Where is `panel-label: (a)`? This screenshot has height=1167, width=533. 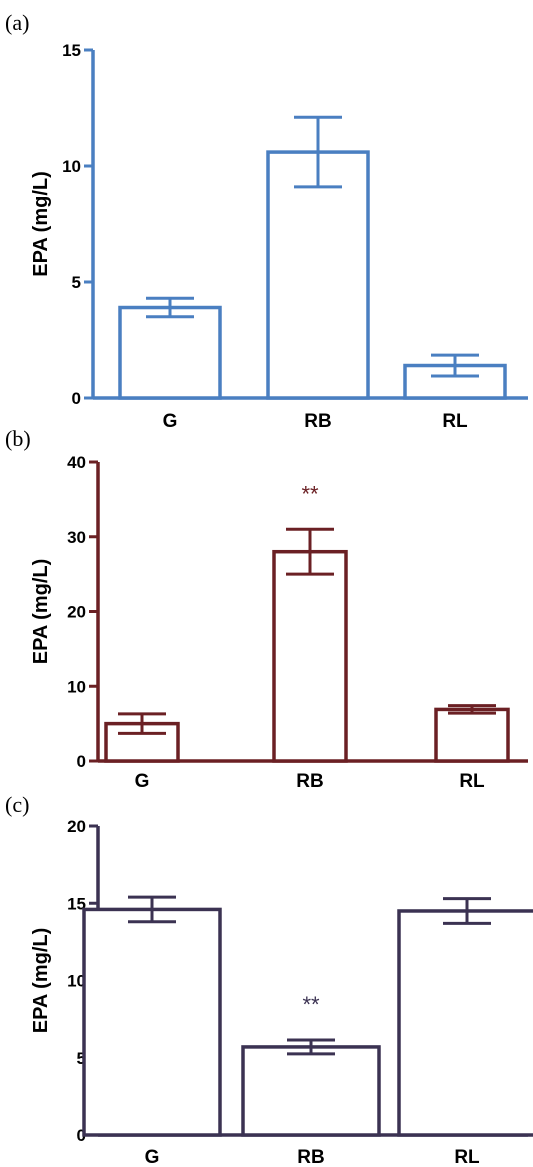
panel-label: (a) is located at coordinates (17, 22).